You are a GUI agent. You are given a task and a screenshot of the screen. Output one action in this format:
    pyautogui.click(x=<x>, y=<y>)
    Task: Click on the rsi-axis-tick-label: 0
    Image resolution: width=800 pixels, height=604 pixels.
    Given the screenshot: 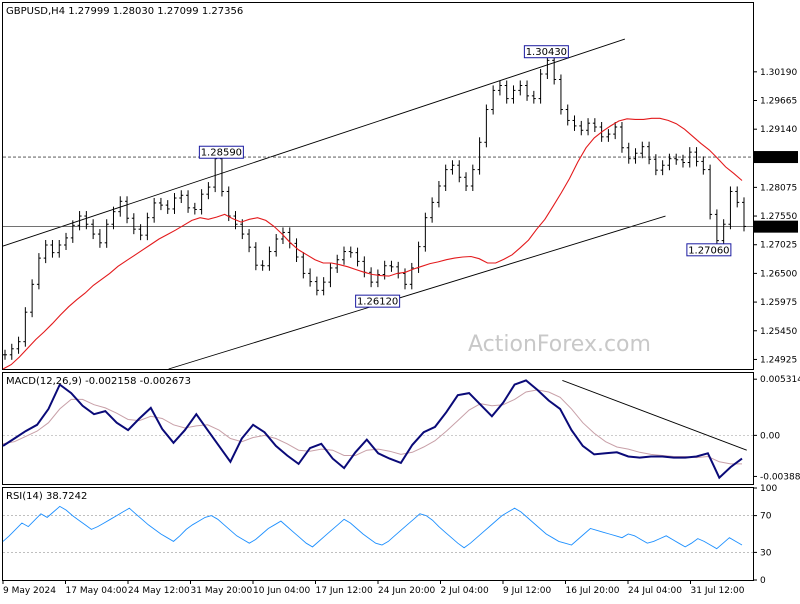 What is the action you would take?
    pyautogui.click(x=763, y=581)
    